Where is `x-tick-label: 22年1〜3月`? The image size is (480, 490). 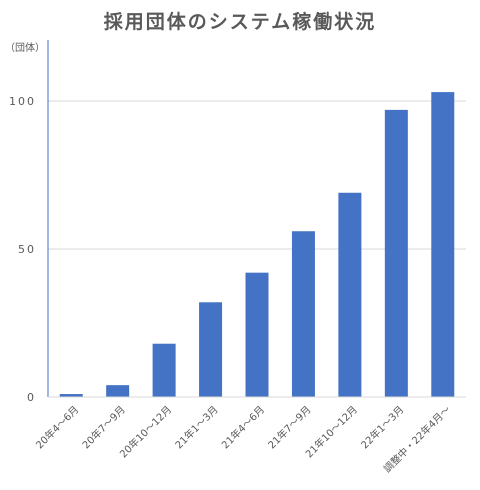
x-tick-label: 22年1〜3月 is located at coordinates (382, 427).